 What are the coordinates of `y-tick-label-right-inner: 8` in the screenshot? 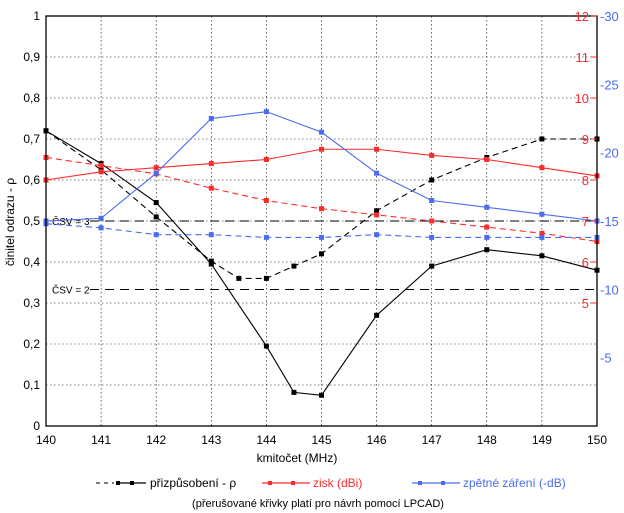 It's located at (585, 180).